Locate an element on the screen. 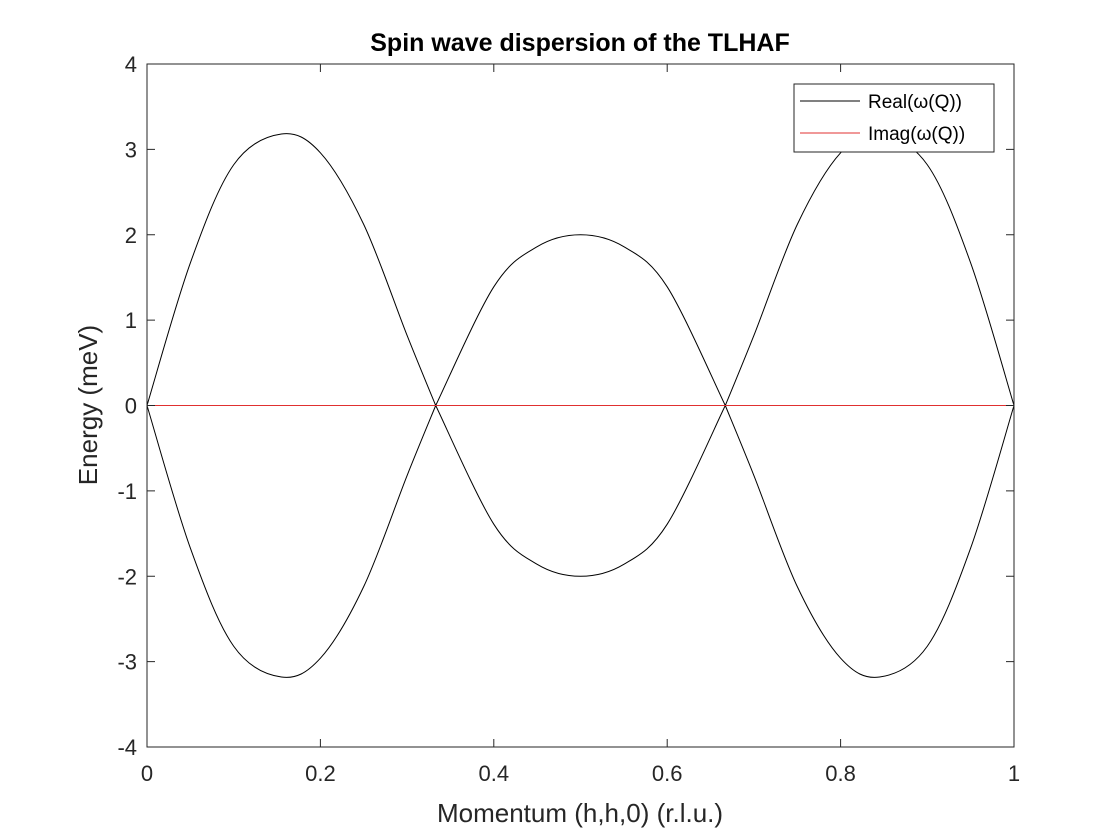 The height and width of the screenshot is (840, 1120). x-tick-label: 0.8 is located at coordinates (840, 773).